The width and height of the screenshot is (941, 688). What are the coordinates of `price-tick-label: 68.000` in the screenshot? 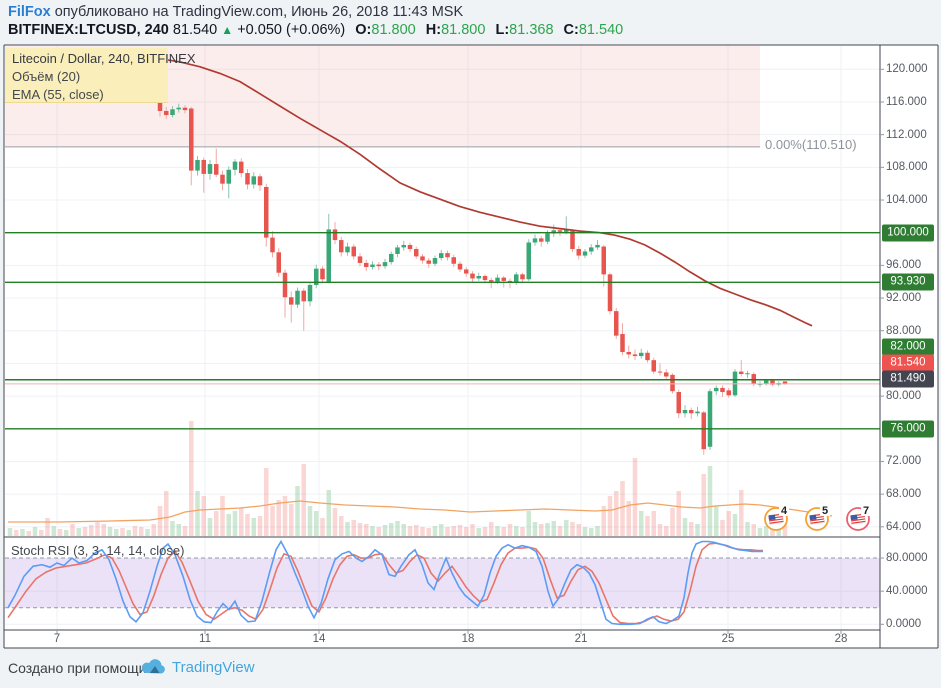 It's located at (904, 494).